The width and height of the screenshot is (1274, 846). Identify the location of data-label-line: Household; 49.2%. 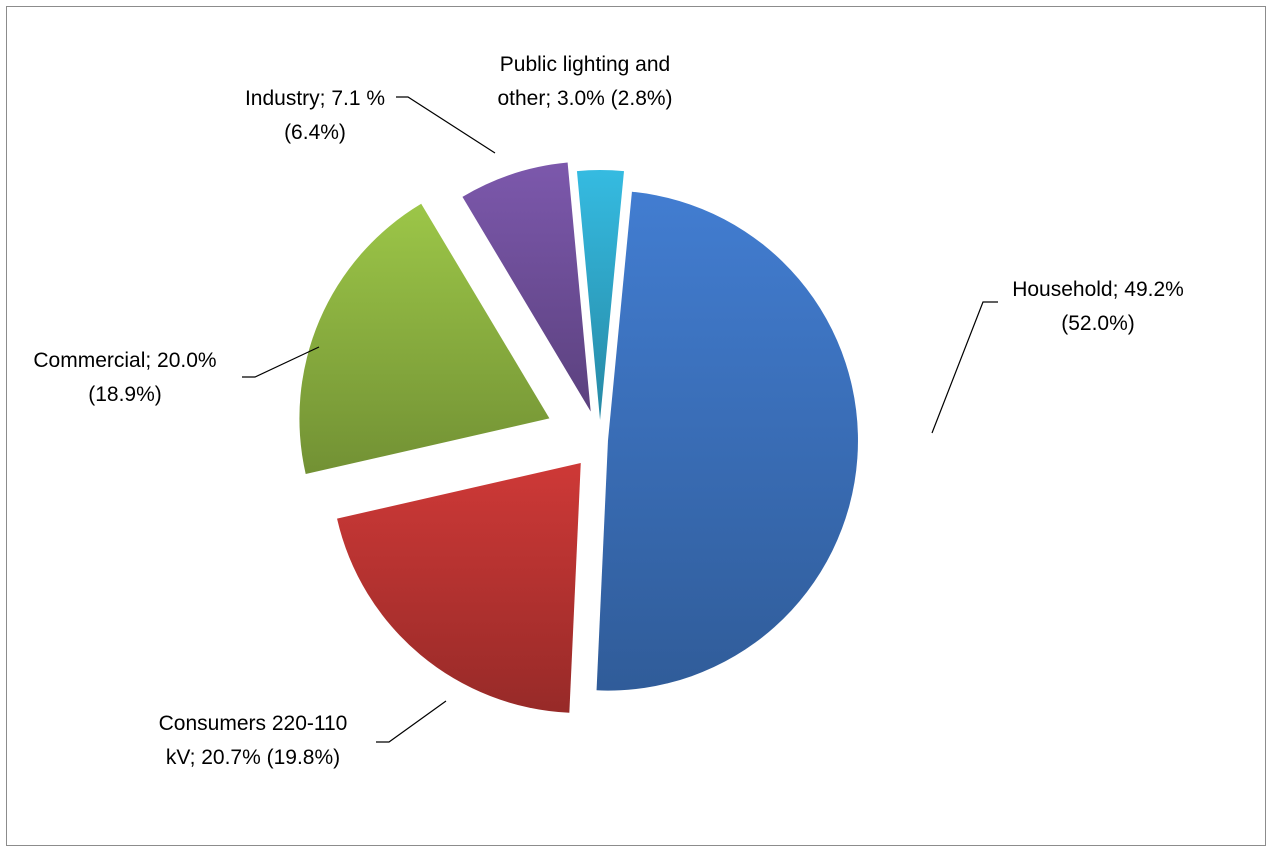
(1098, 289).